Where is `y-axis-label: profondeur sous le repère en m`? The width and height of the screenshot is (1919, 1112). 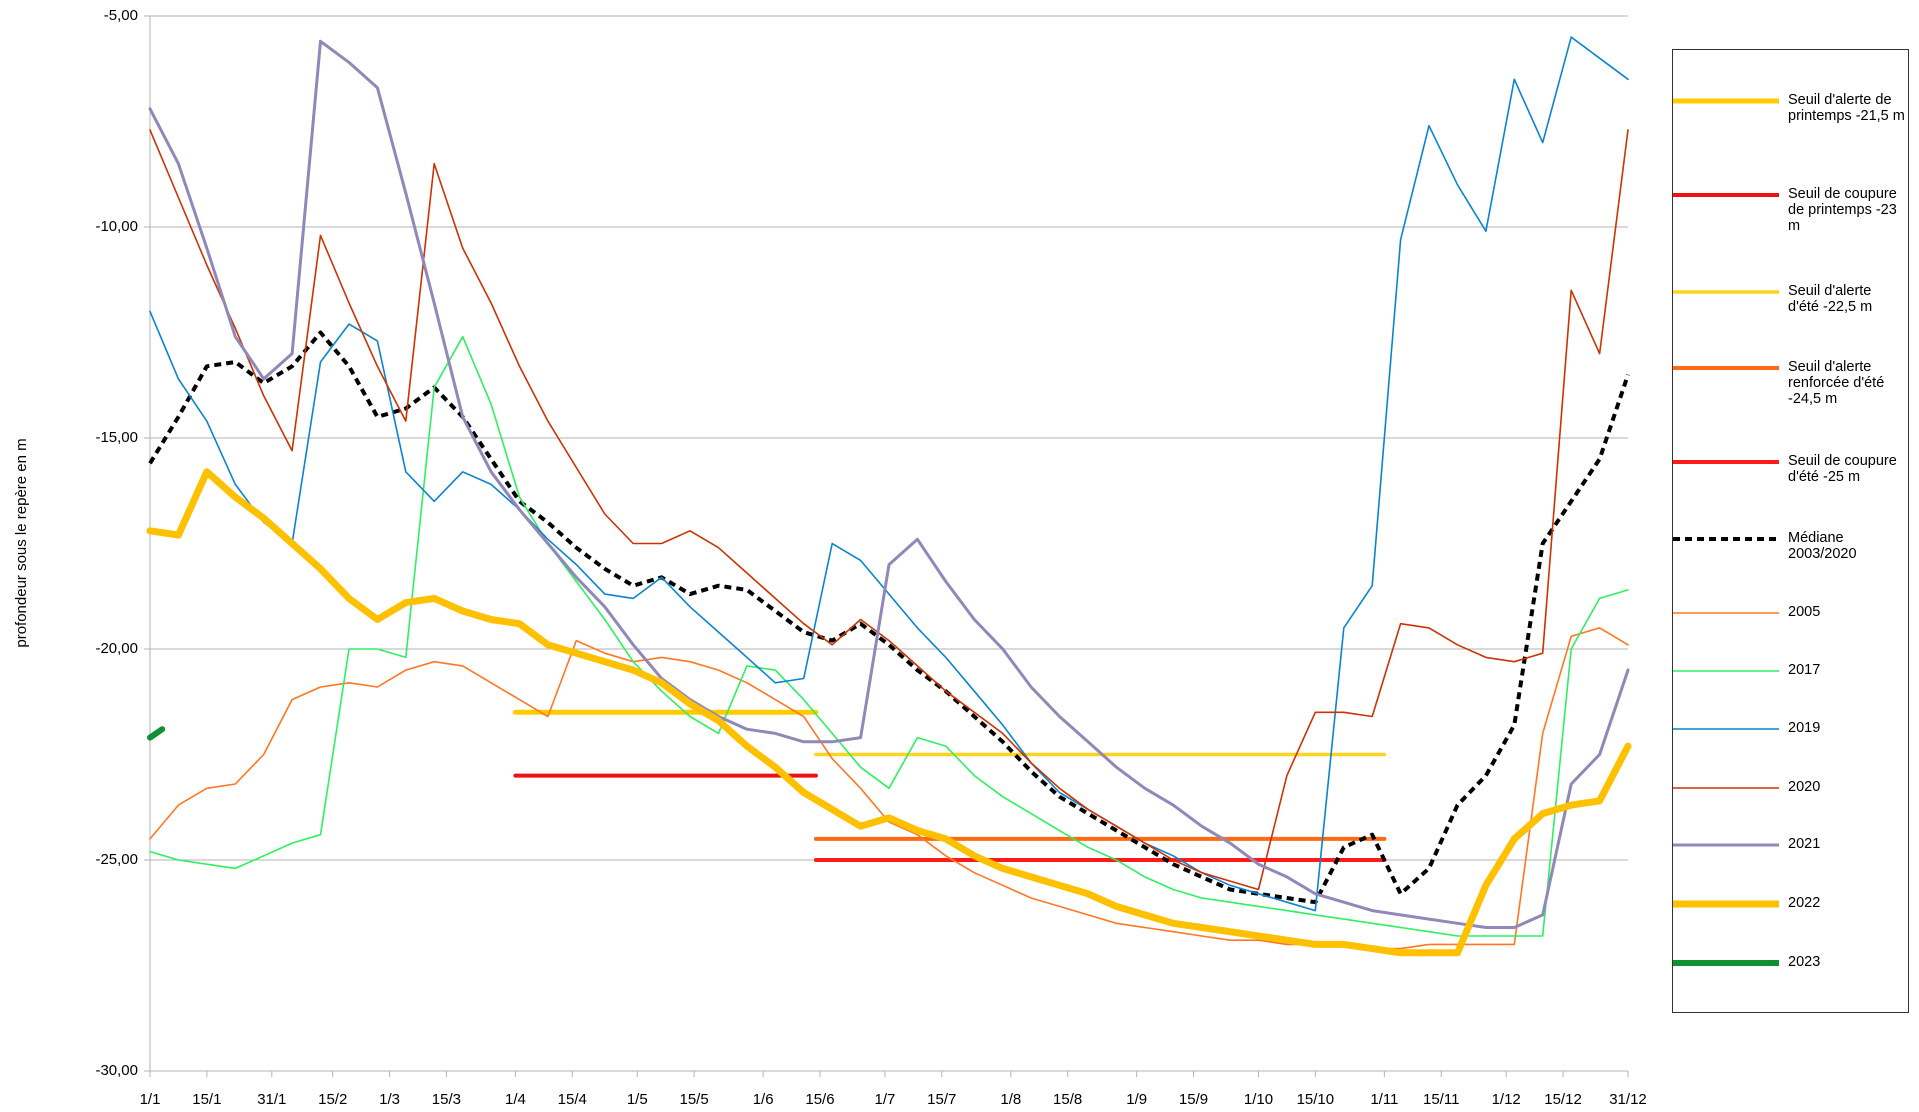 y-axis-label: profondeur sous le repère en m is located at coordinates (21, 542).